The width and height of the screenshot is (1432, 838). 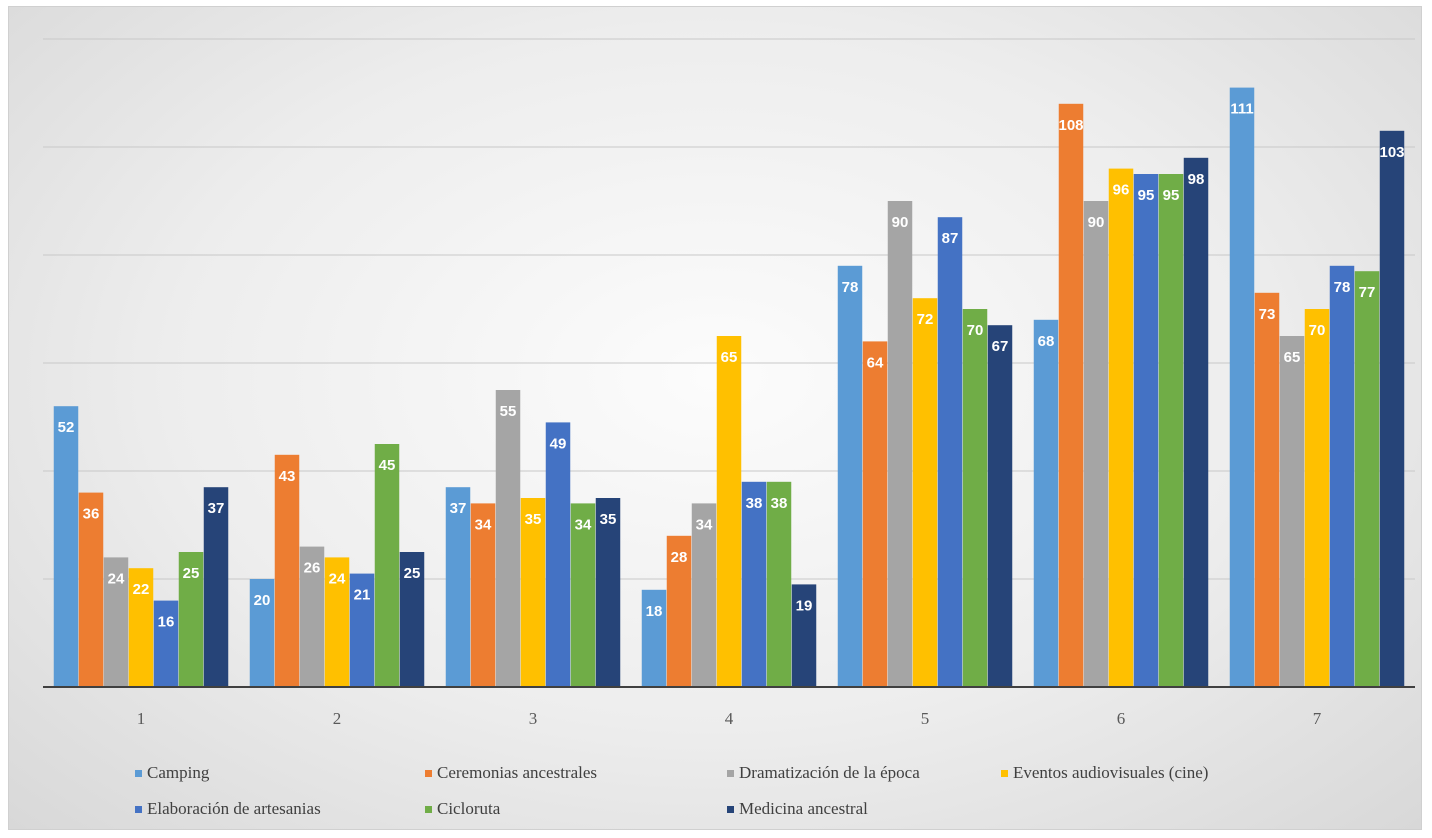 I want to click on bar-value-label: 21, so click(x=362, y=595).